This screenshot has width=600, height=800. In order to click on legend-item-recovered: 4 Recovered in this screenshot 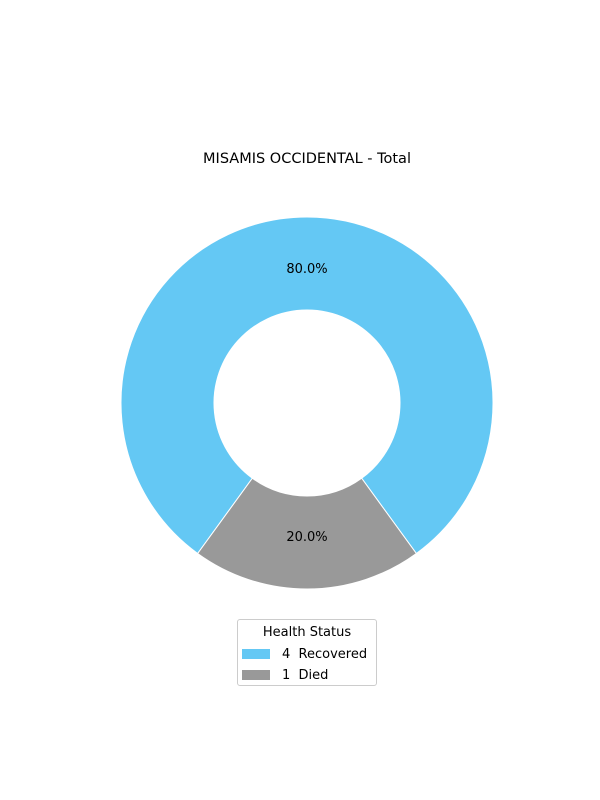, I will do `click(304, 654)`.